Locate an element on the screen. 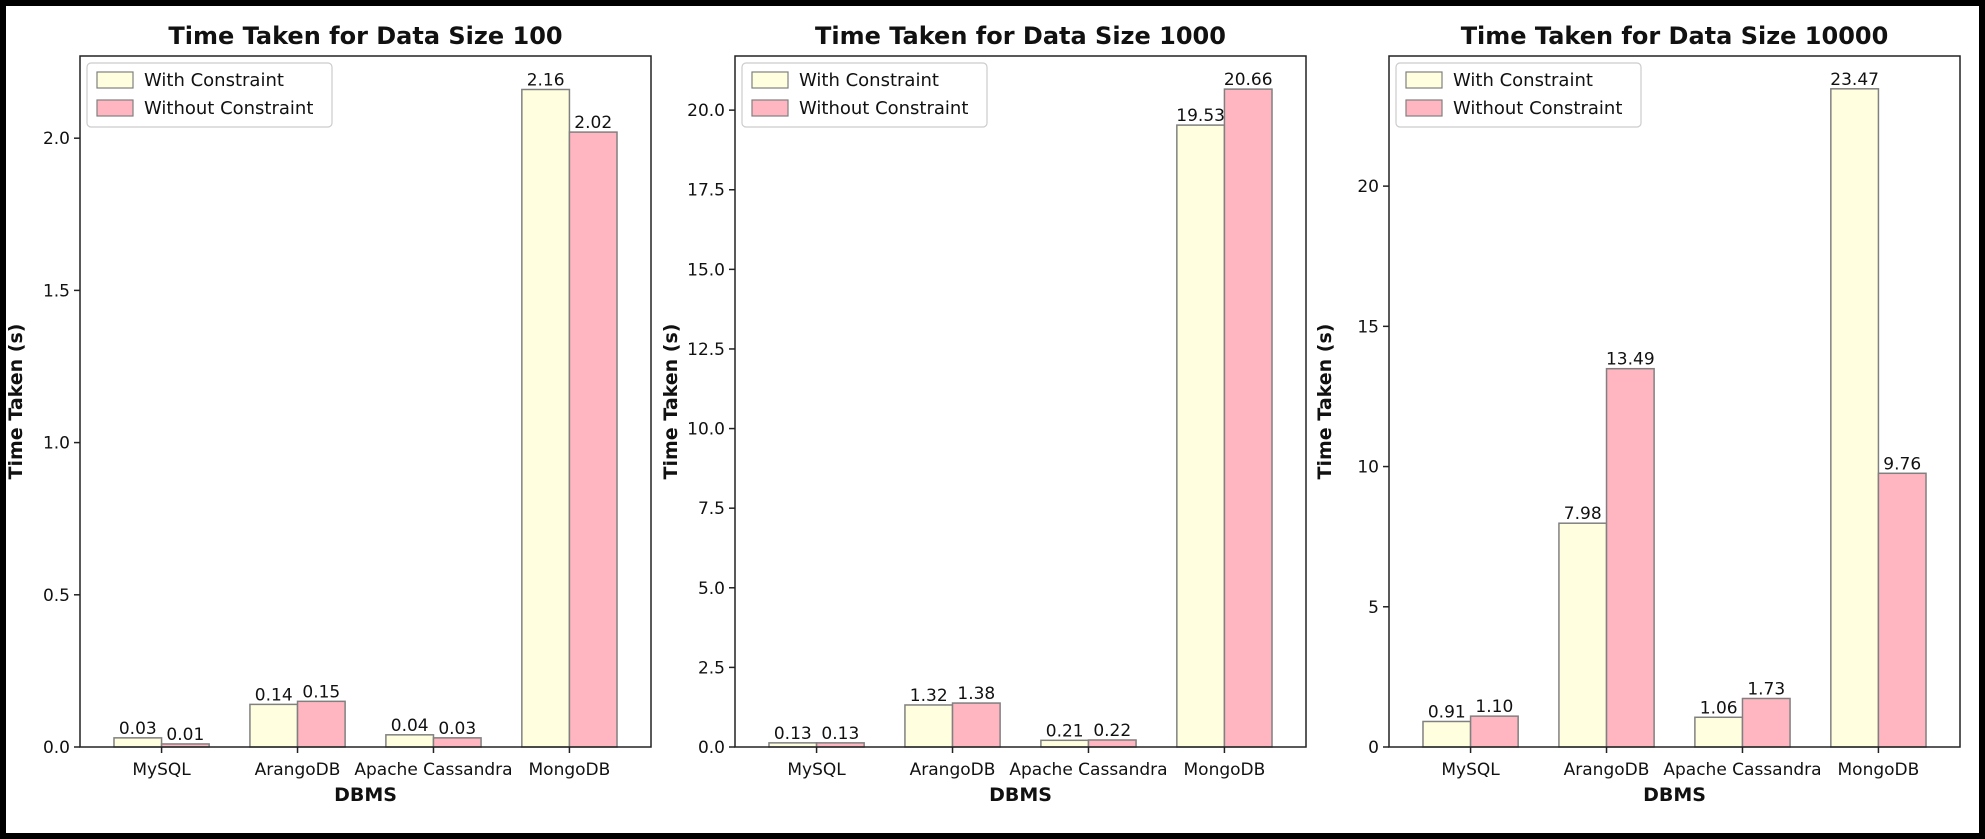 Image resolution: width=1985 pixels, height=839 pixels. data-label: 1.73 is located at coordinates (1766, 689).